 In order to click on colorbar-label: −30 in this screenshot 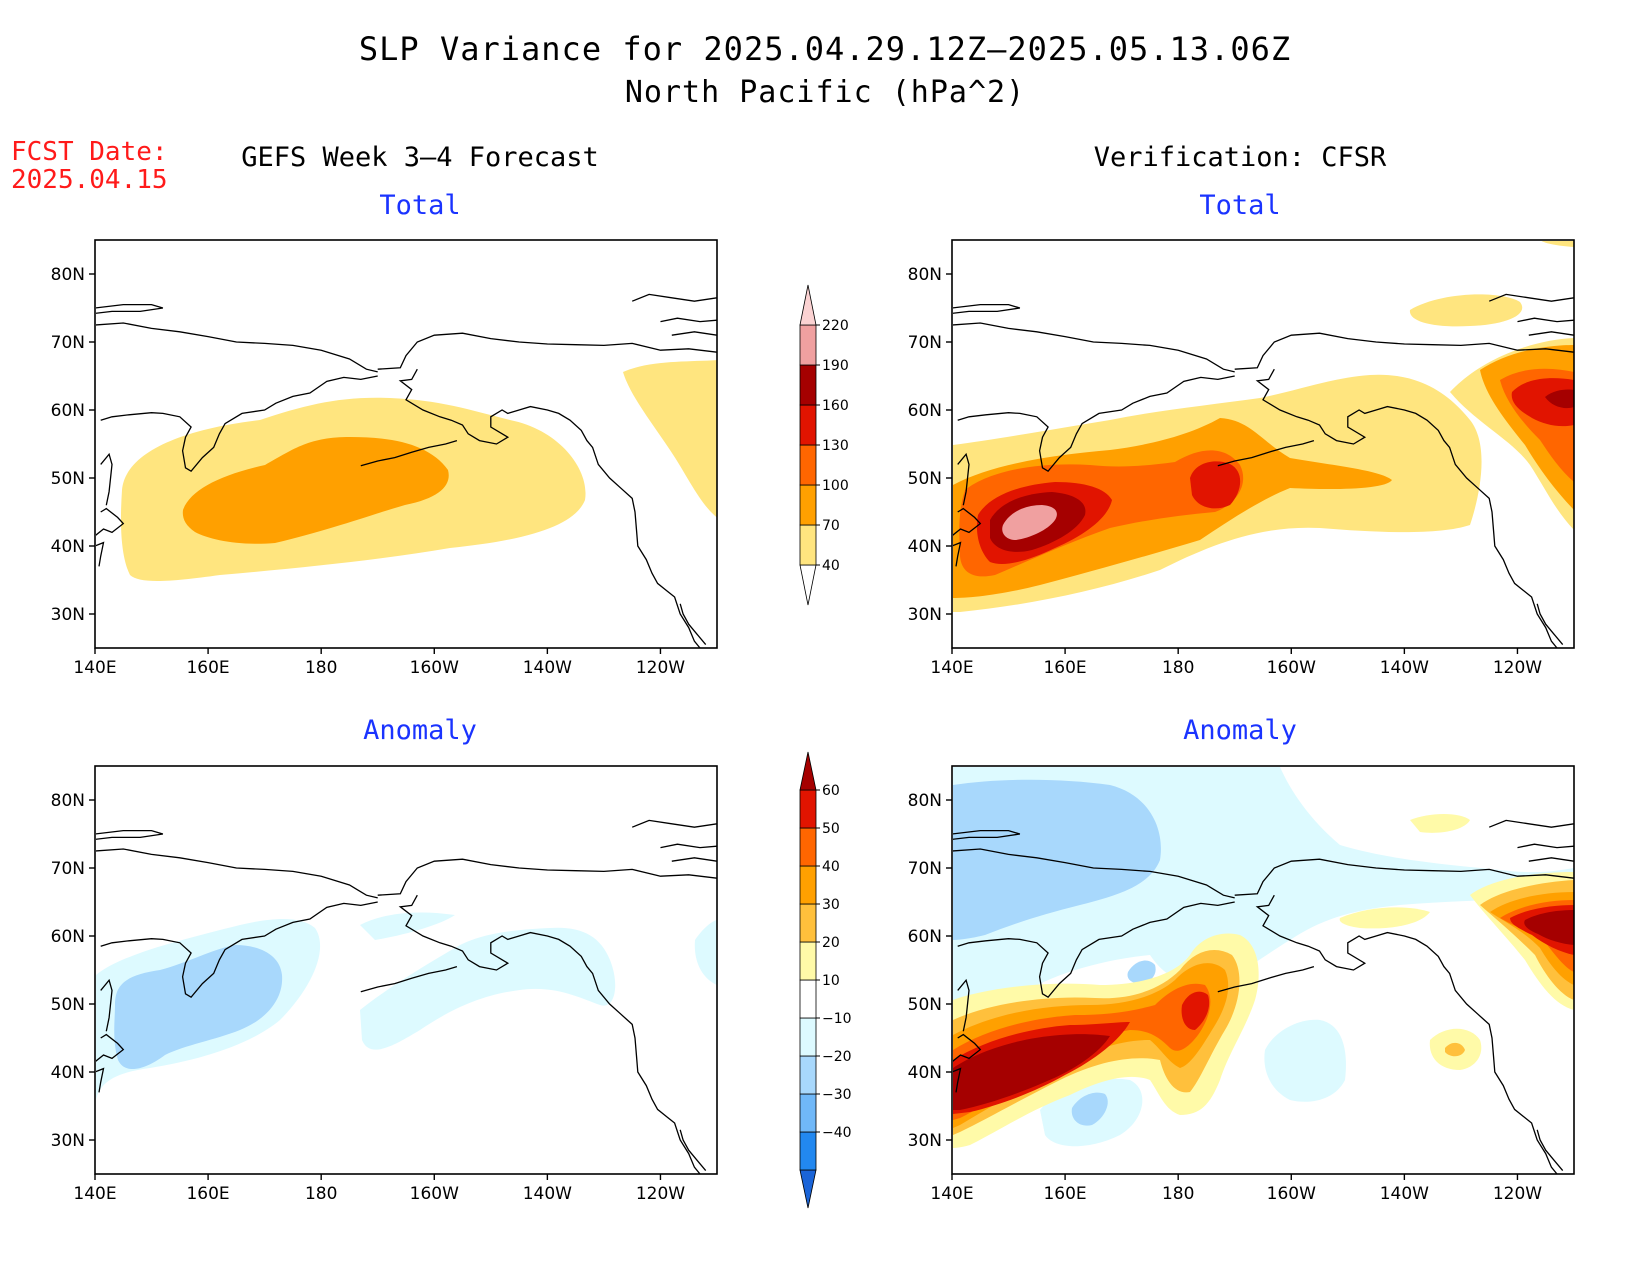, I will do `click(837, 1095)`.